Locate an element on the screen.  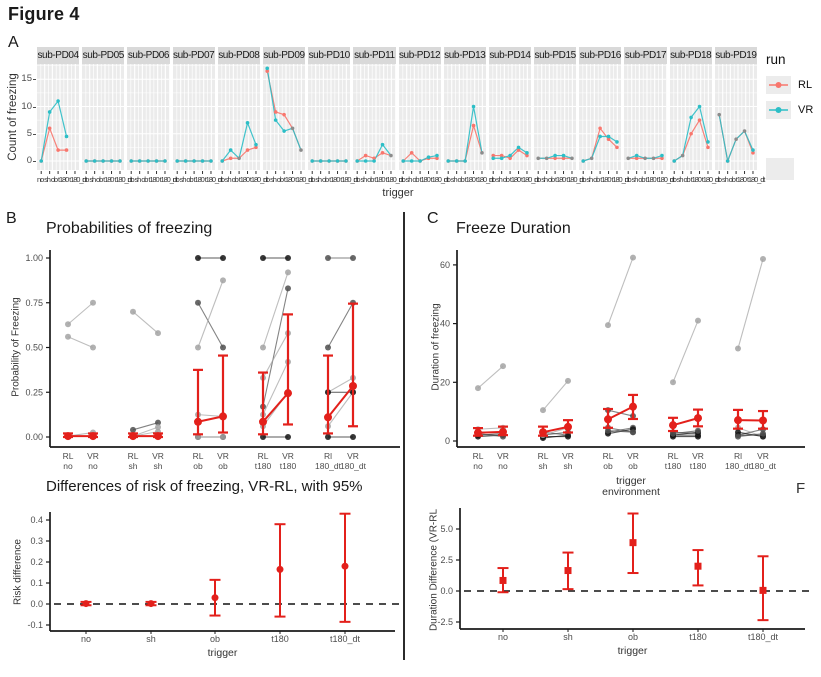
panel-a-label: A is located at coordinates (13, 42).